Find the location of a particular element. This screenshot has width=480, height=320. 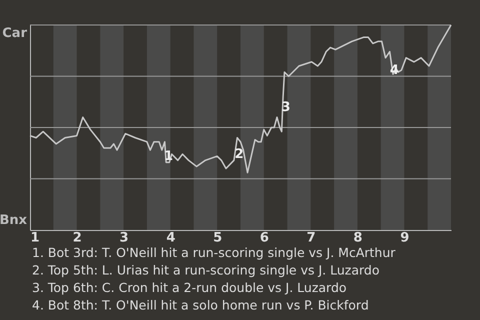

text: 1. Bot 3rd: T. O'Neill hit a run-scoring single vs J. McArthur is located at coordinates (214, 252).